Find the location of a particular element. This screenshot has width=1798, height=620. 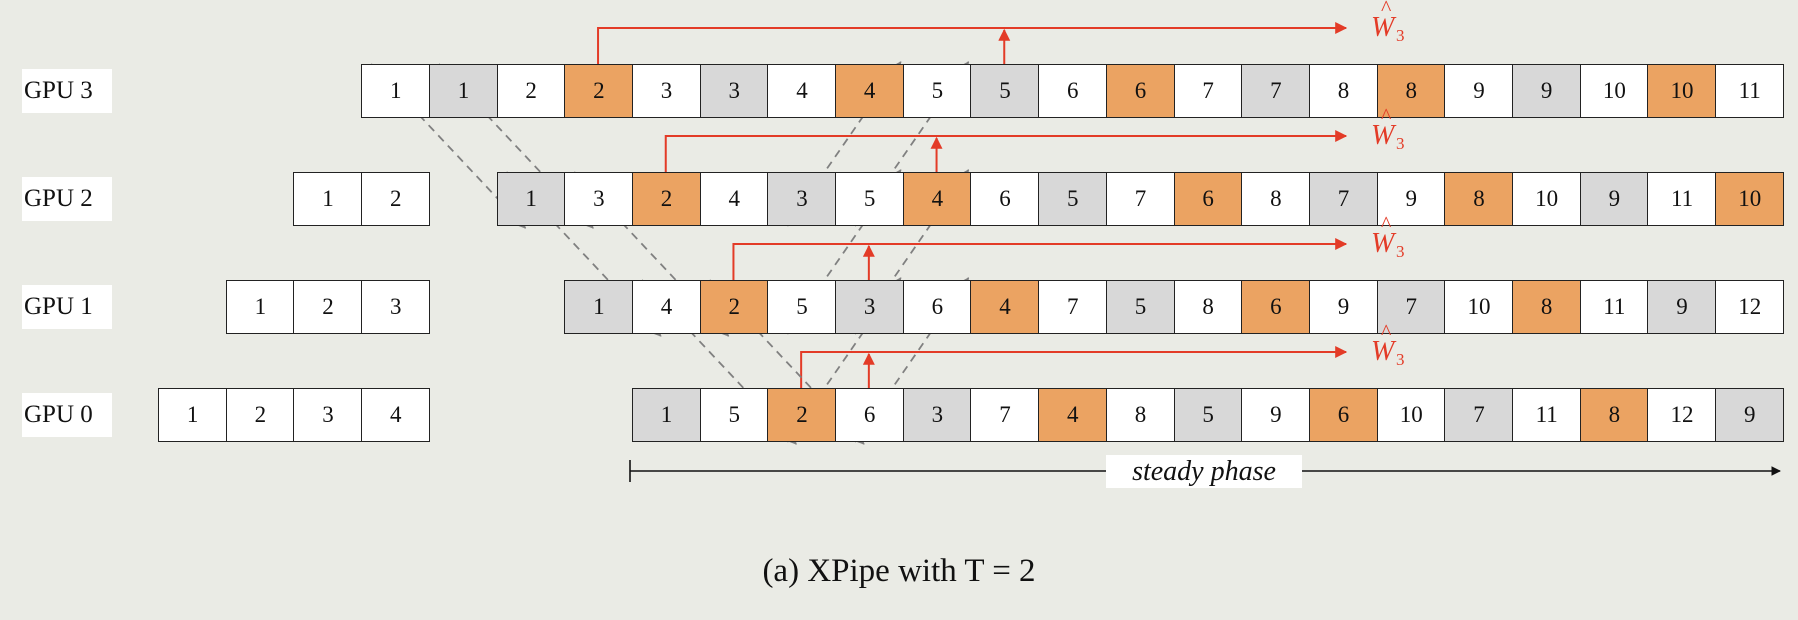

gpu-label-gpu0: GPU 0 is located at coordinates (67, 415).